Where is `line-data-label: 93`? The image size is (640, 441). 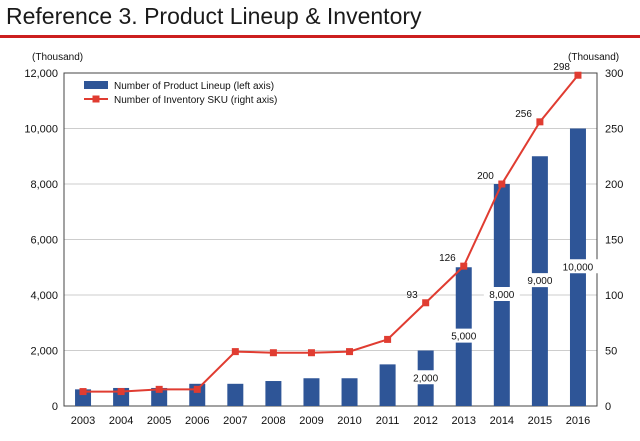
line-data-label: 93 is located at coordinates (413, 295).